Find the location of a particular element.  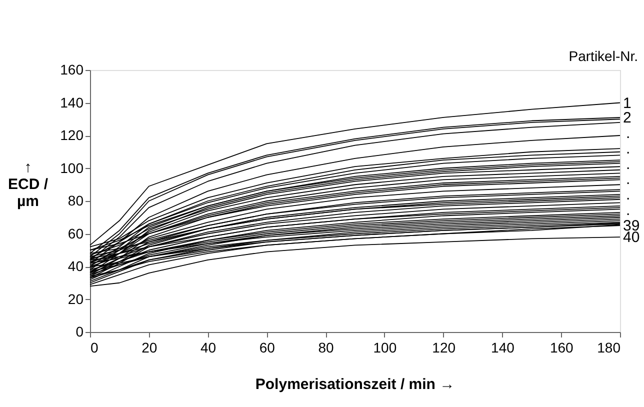

series-label: 1 is located at coordinates (627, 103).